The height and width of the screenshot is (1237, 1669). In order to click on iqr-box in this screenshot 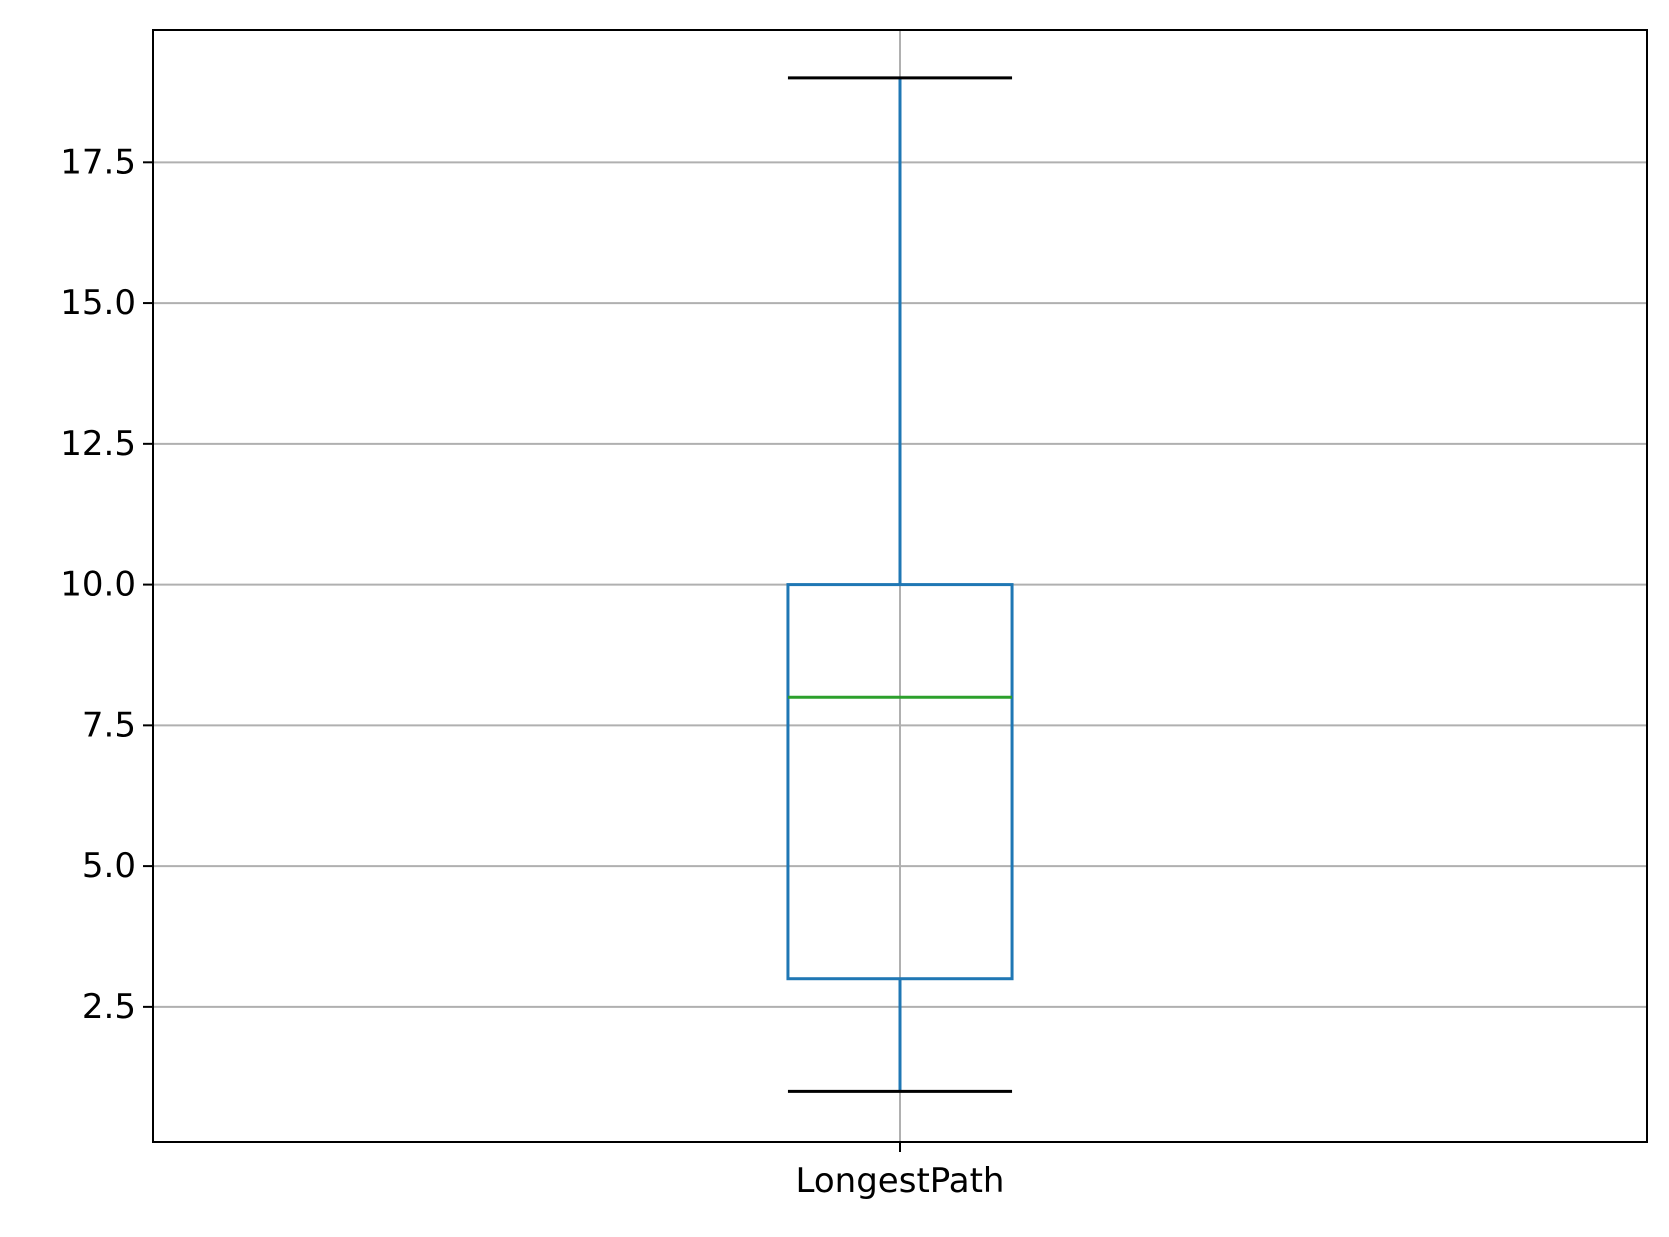, I will do `click(900, 782)`.